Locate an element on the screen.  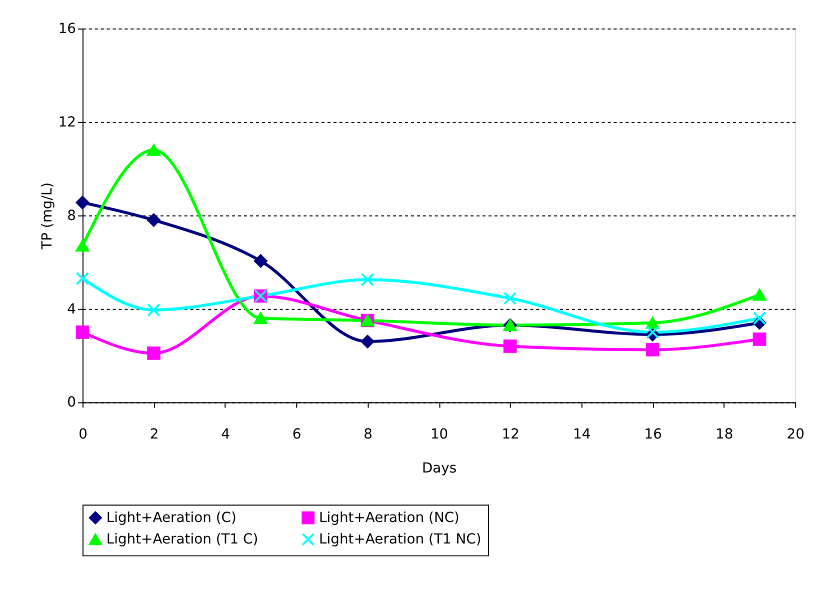
legend-label: Light+Aeration (T1 NC) is located at coordinates (400, 539).